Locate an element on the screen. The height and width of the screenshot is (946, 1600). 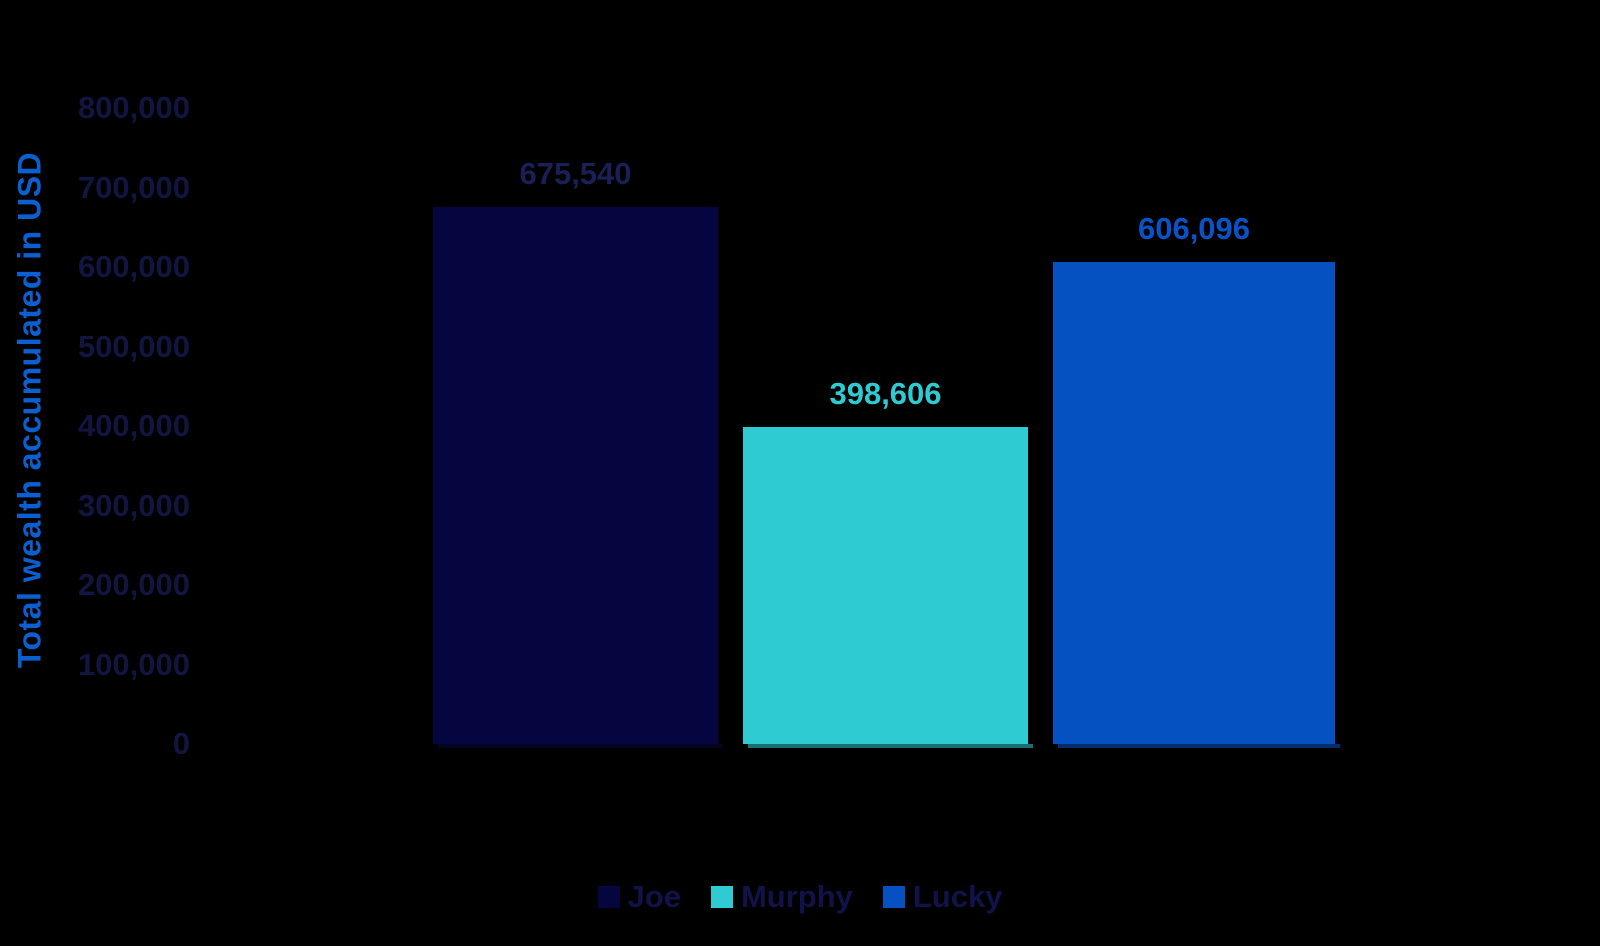
bar-murphy is located at coordinates (885, 585).